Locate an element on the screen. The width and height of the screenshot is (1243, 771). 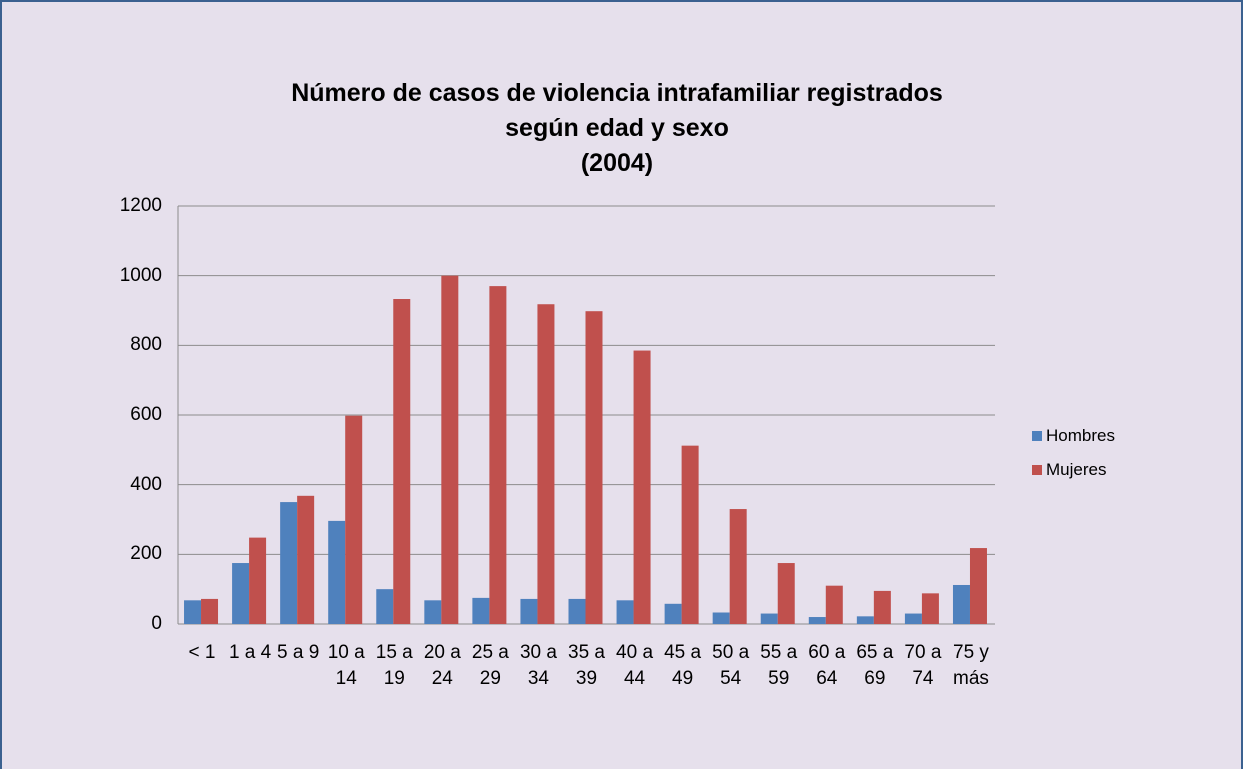
x-tick-label: 30 a 34 is located at coordinates (538, 665).